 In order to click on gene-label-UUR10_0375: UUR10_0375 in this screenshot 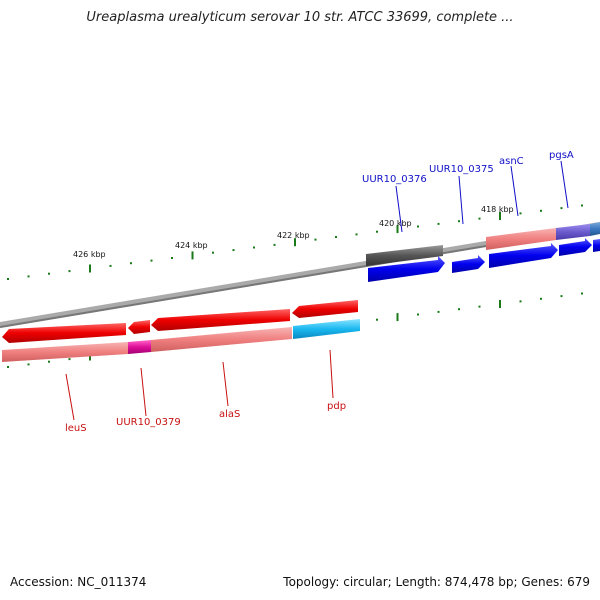, I will do `click(461, 169)`.